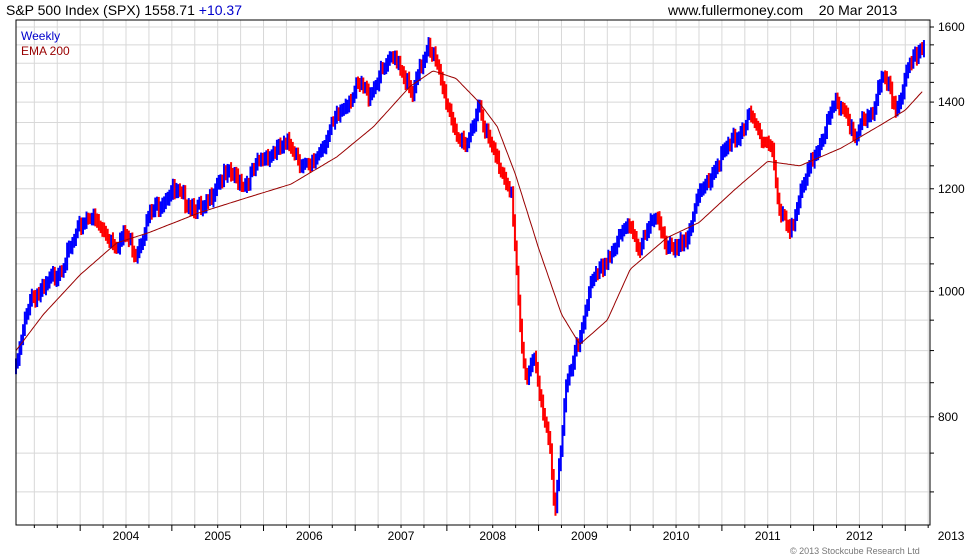  Describe the element at coordinates (45, 51) in the screenshot. I see `legend-ema-200: EMA 200` at that location.